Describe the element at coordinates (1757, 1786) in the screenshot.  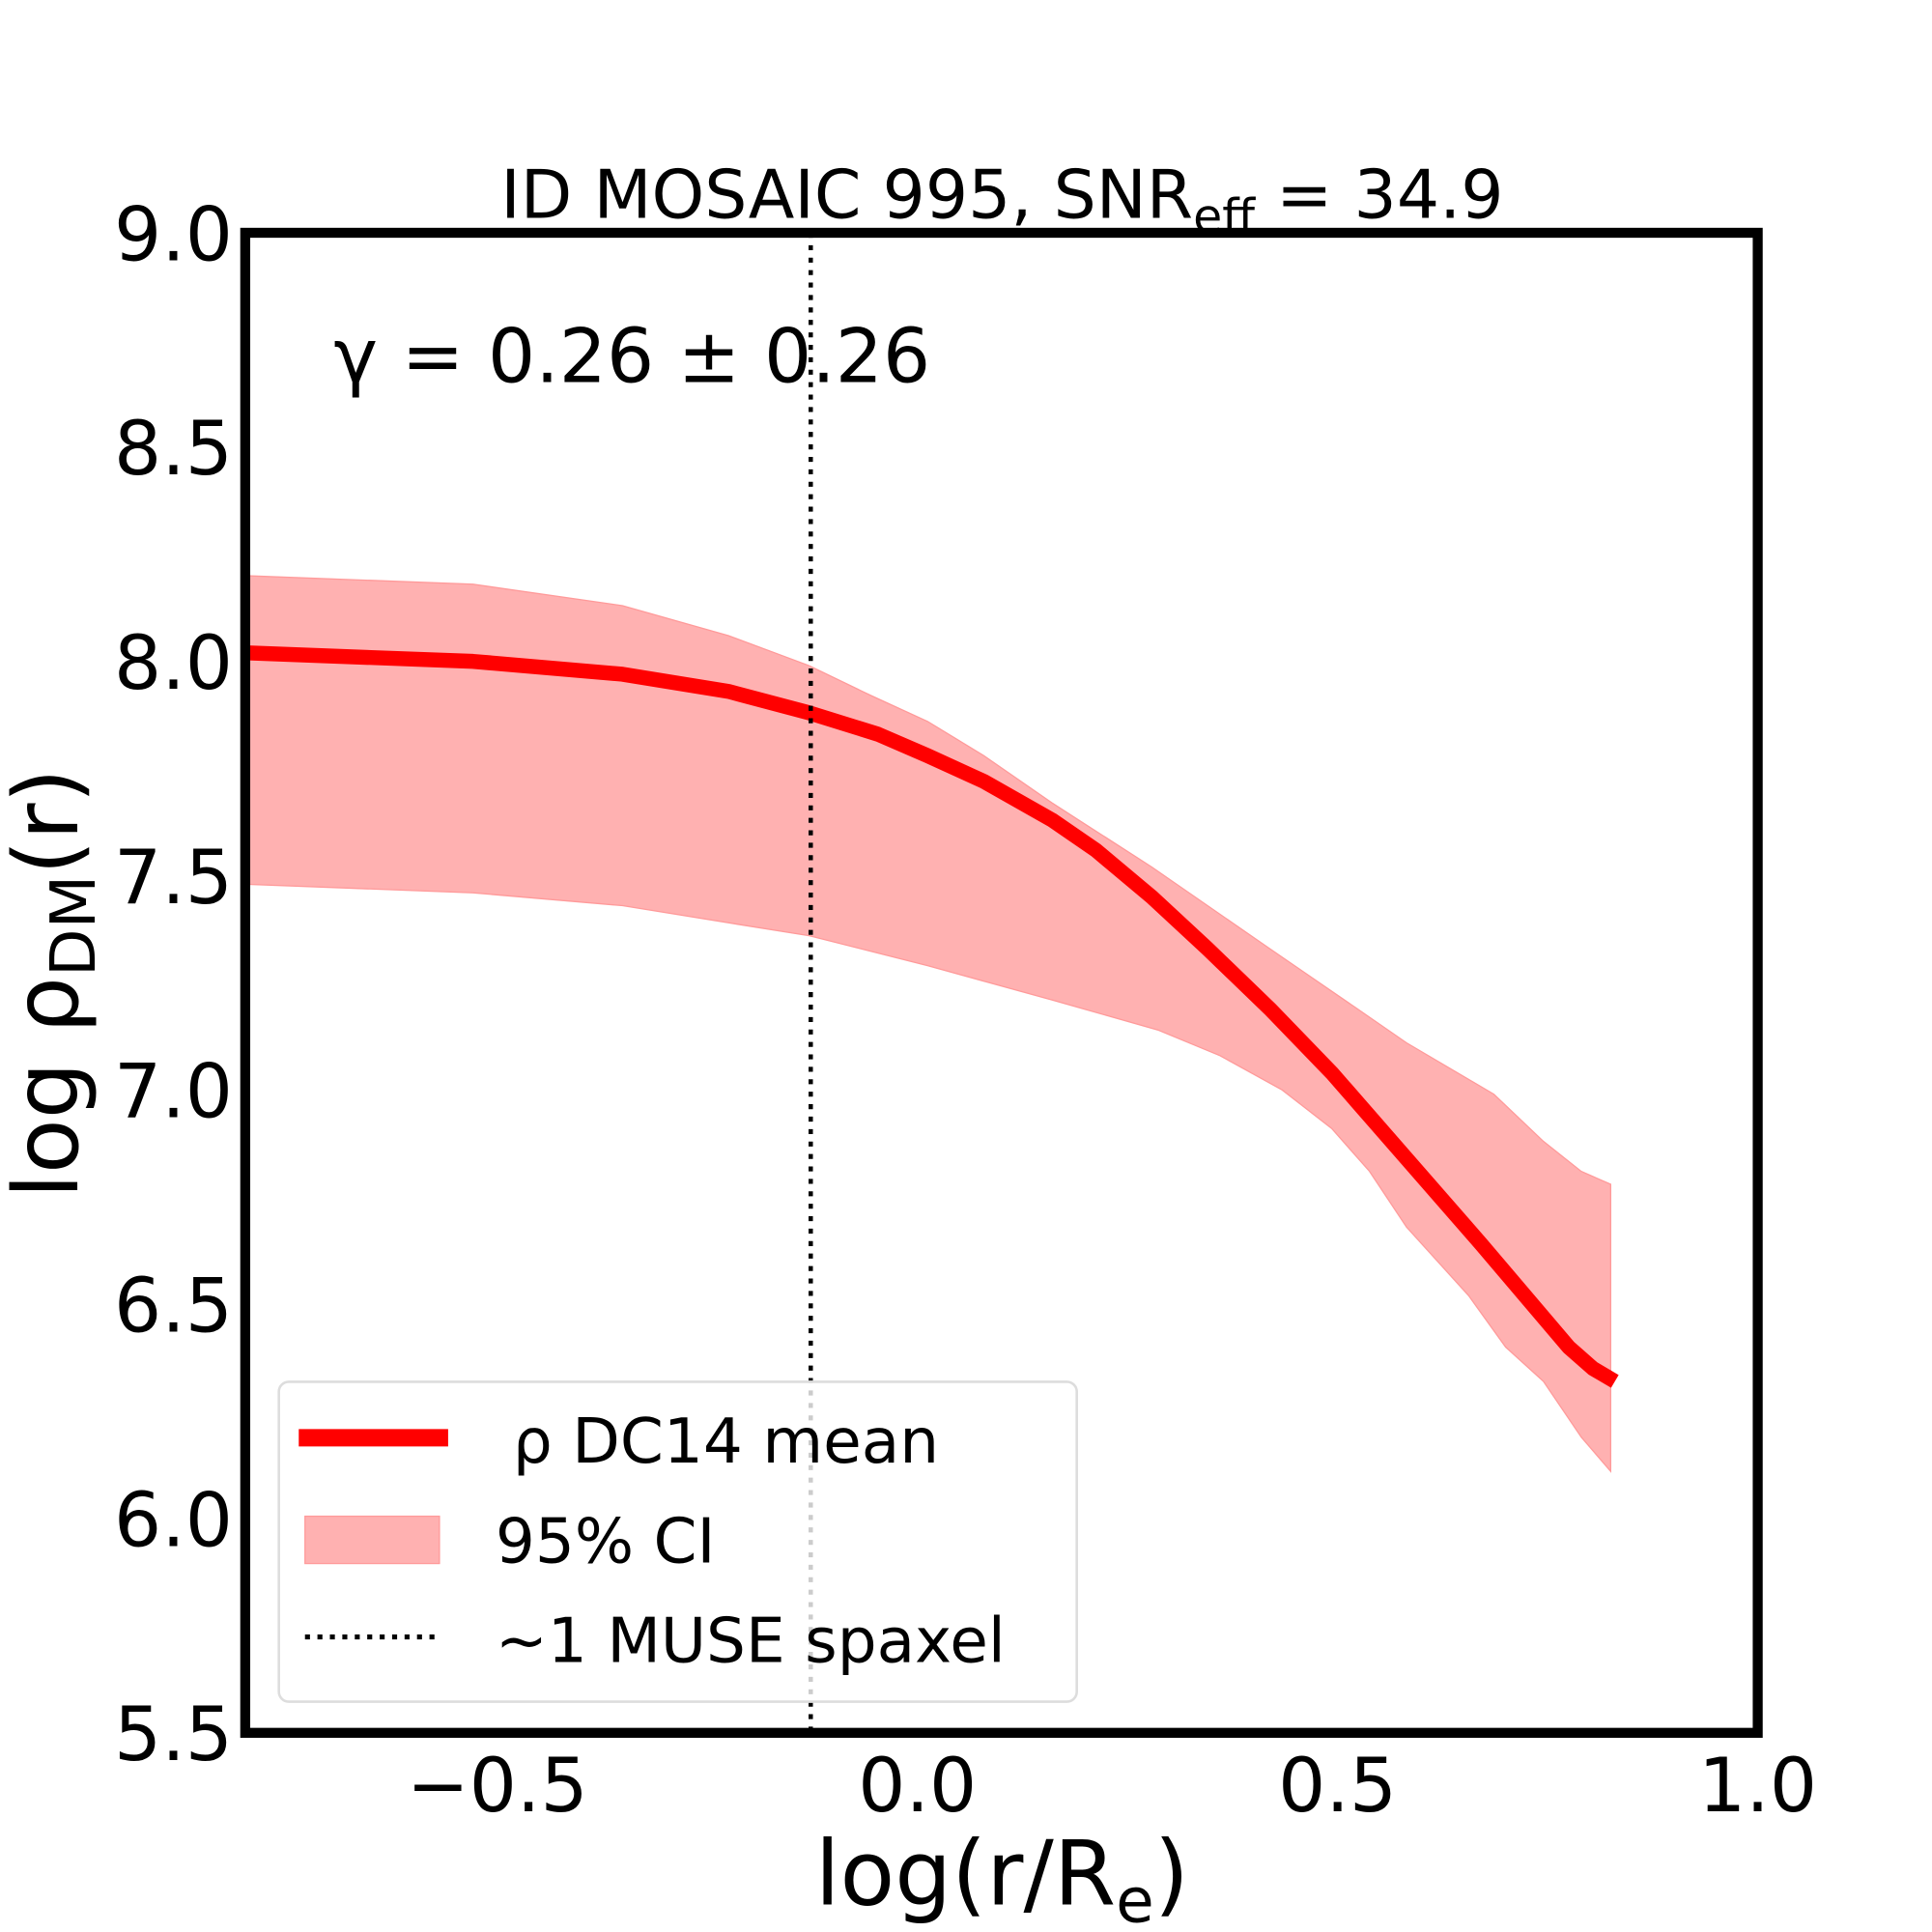
I see `x-tick-label: 1.0` at that location.